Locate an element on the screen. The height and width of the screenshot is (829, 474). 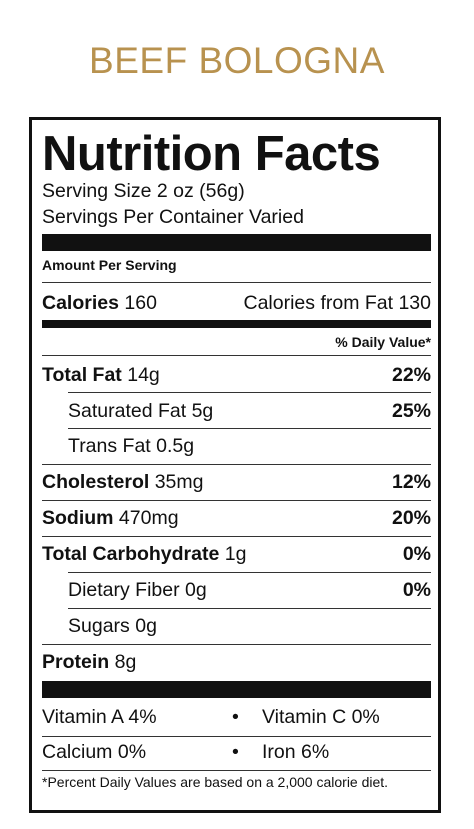
product-title: BEEF BOLOGNA is located at coordinates (237, 60).